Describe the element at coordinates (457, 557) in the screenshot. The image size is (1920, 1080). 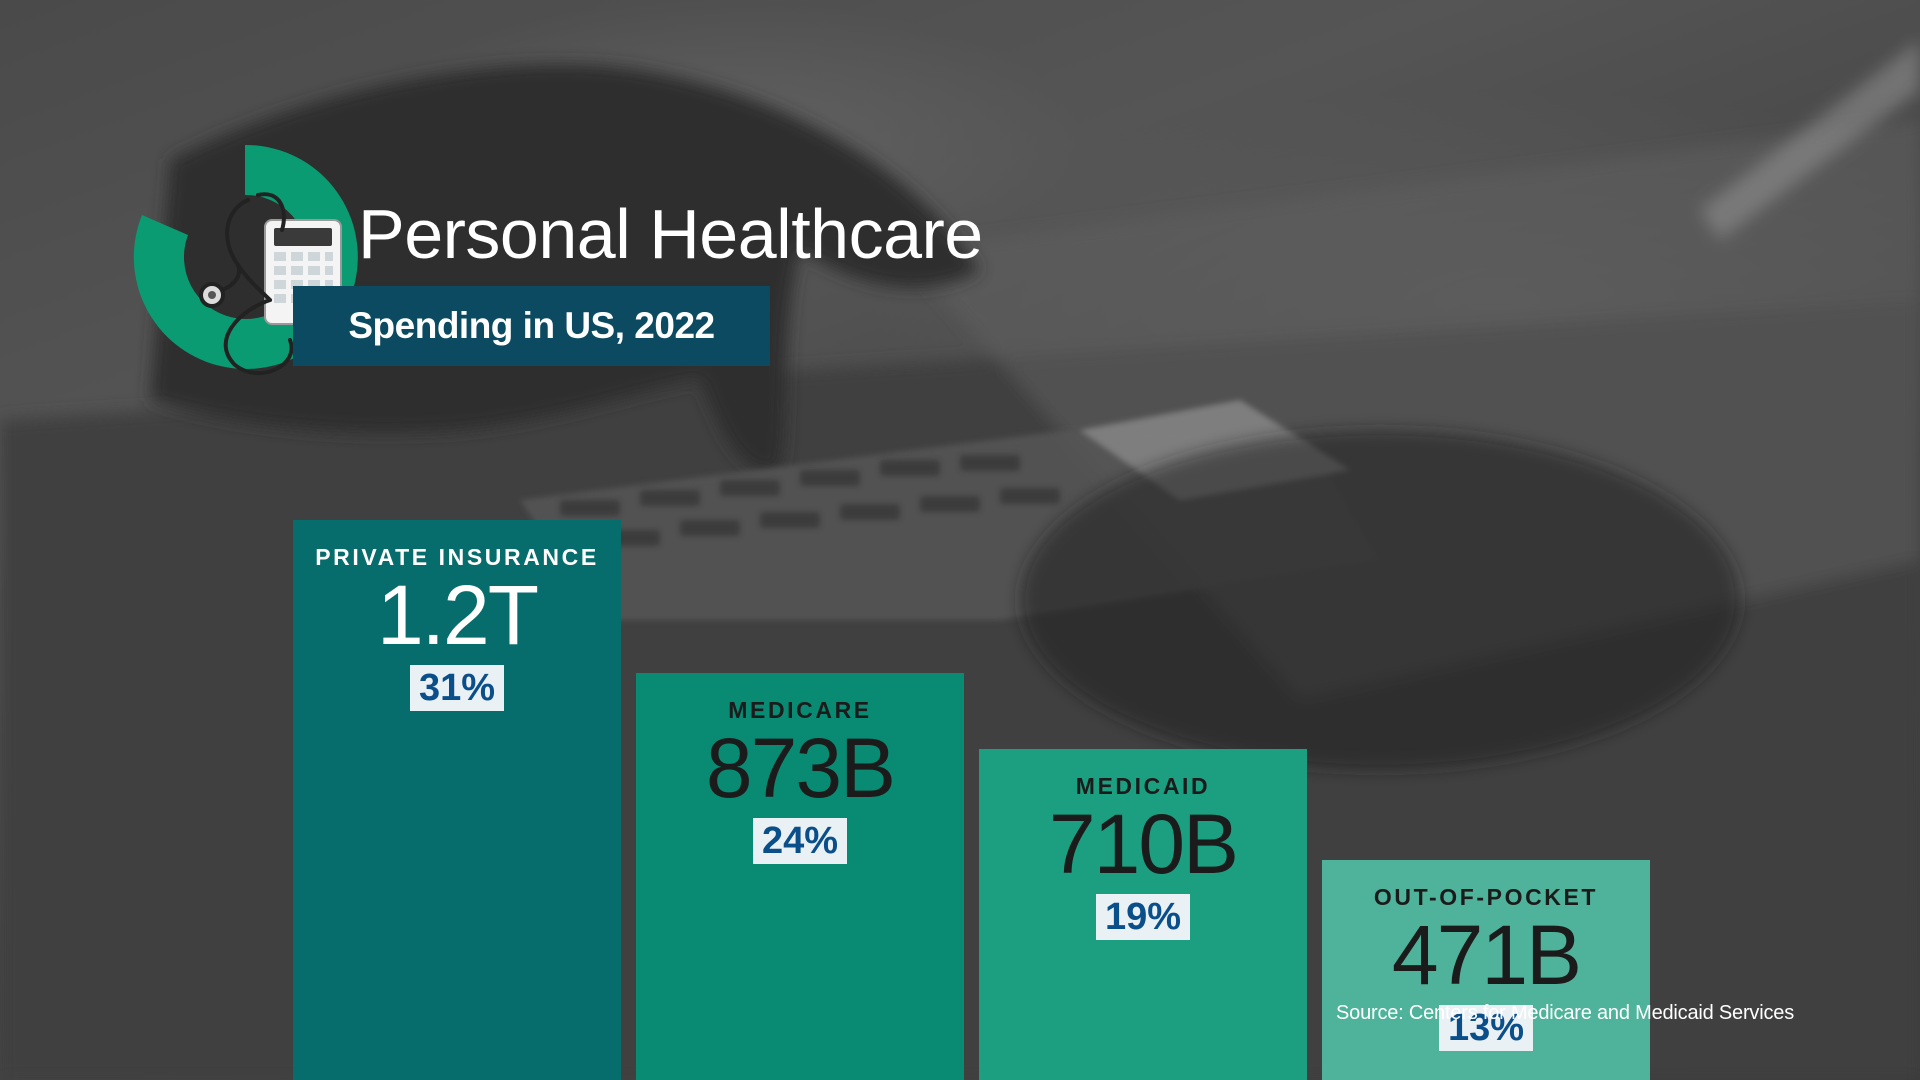
I see `bar-label: PRIVATE INSURANCE` at that location.